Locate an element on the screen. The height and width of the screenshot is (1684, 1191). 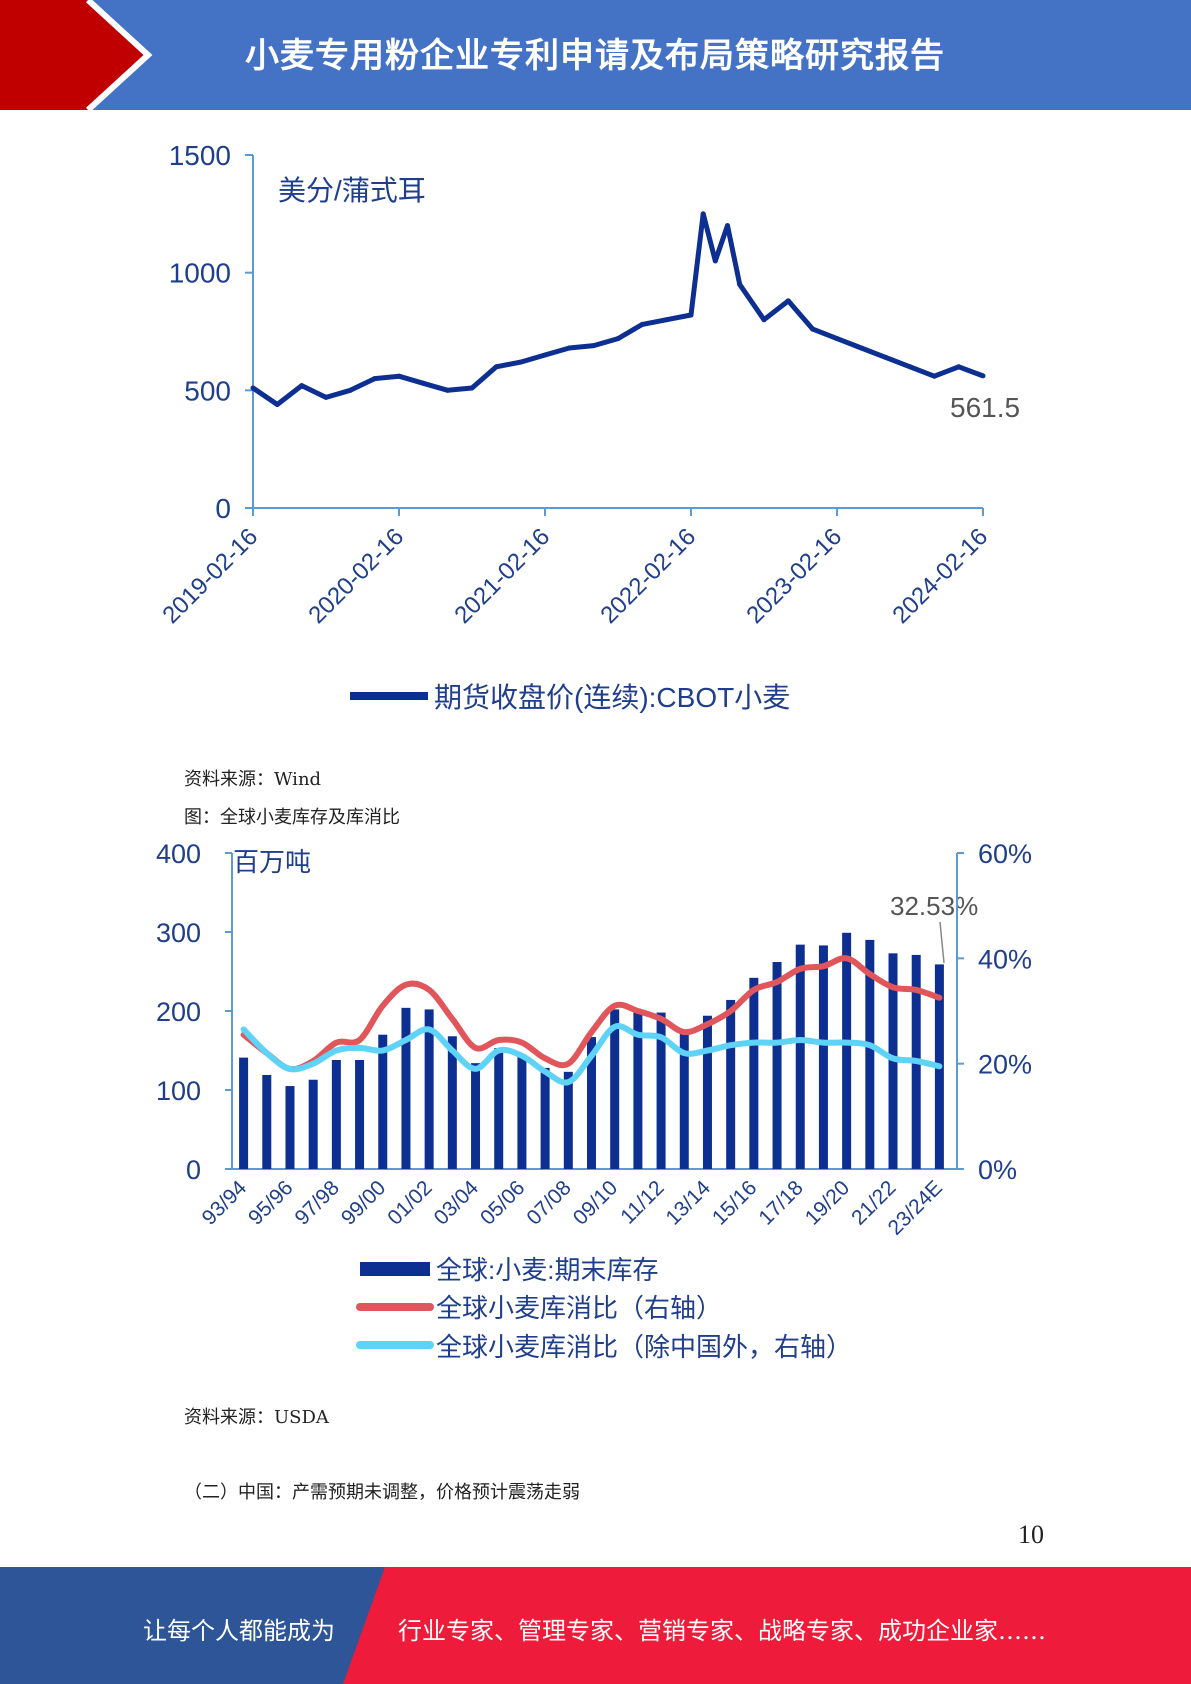
chart1-unit-label: 美分/蒲式耳 is located at coordinates (352, 190).